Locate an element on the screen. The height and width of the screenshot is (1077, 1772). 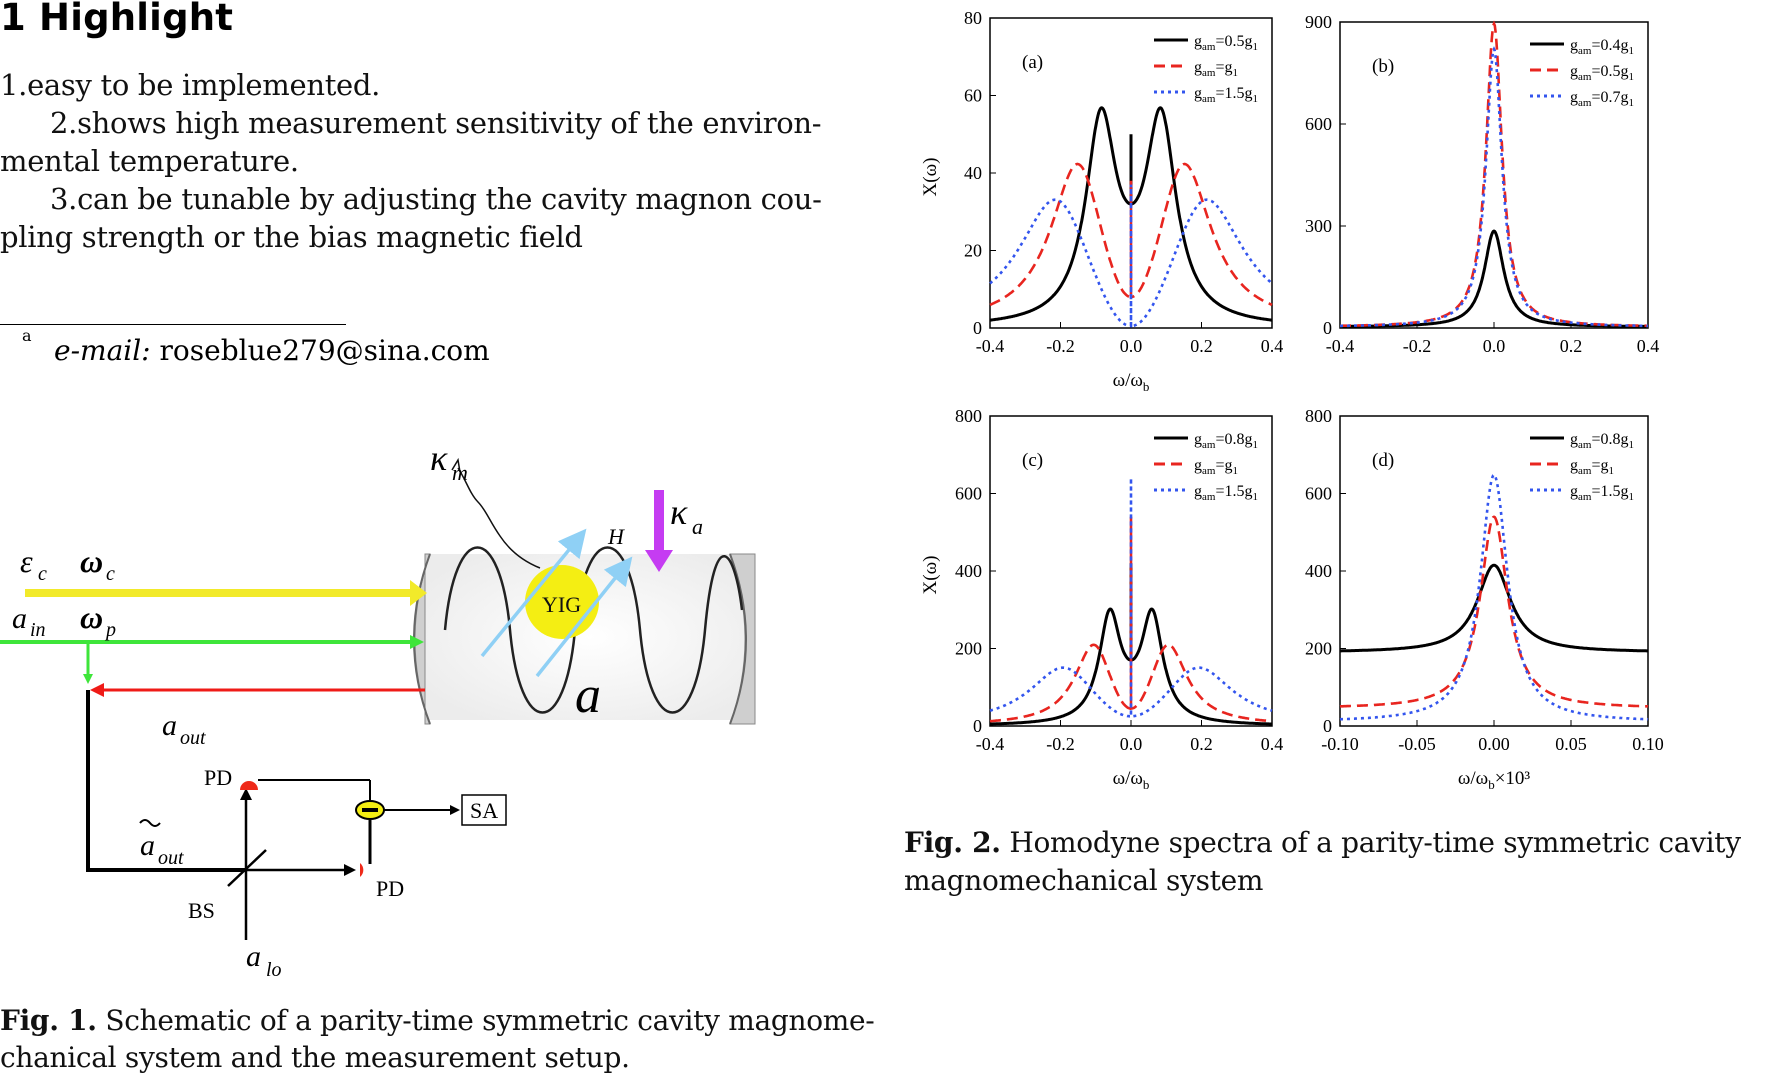
legend-entry: gam=0.7g1 is located at coordinates (1602, 99).